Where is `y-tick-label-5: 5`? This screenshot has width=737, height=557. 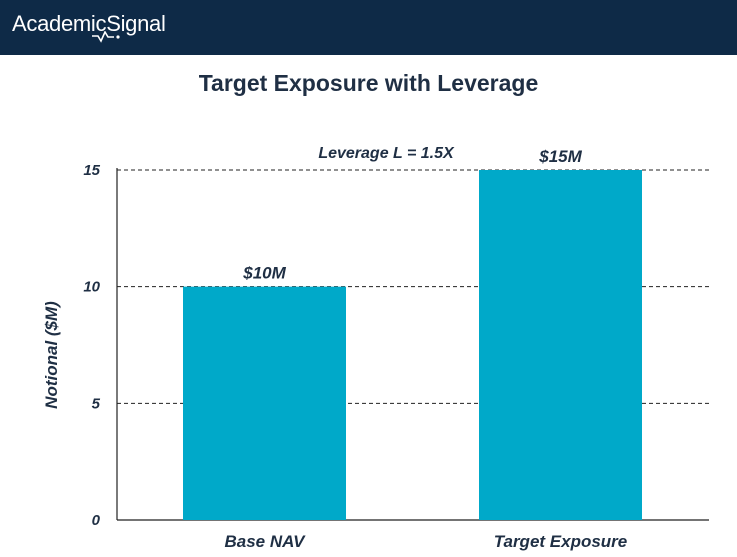 y-tick-label-5: 5 is located at coordinates (96, 403).